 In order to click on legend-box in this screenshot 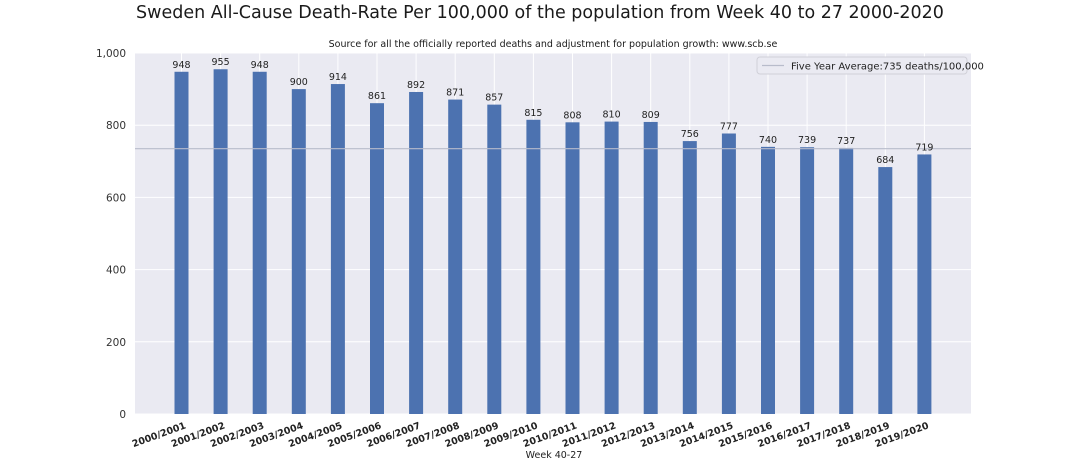, I will do `click(862, 65)`.